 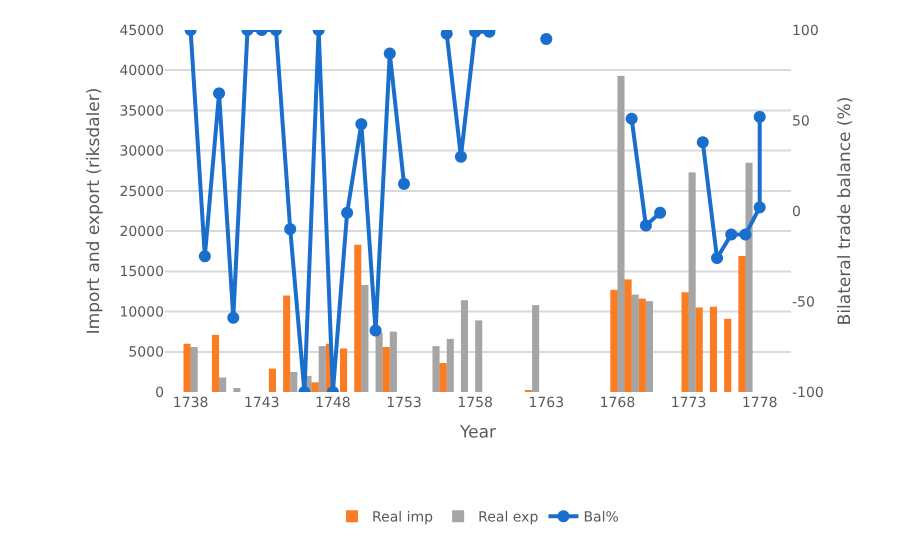 I want to click on x-tick-label: 1773, so click(x=688, y=403).